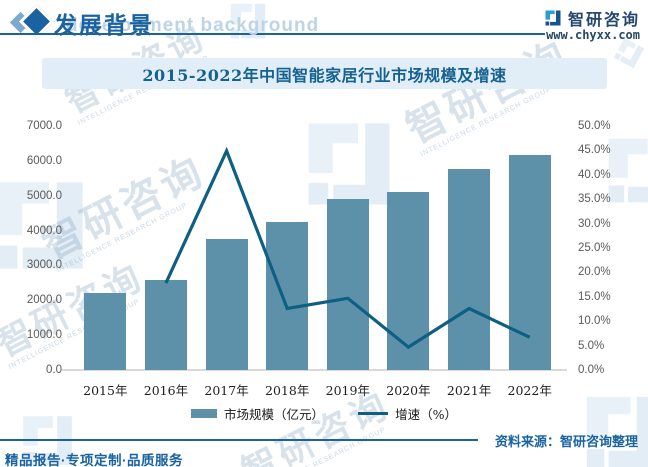 The width and height of the screenshot is (648, 467). I want to click on left-axis-tick: 3000.0, so click(44, 265).